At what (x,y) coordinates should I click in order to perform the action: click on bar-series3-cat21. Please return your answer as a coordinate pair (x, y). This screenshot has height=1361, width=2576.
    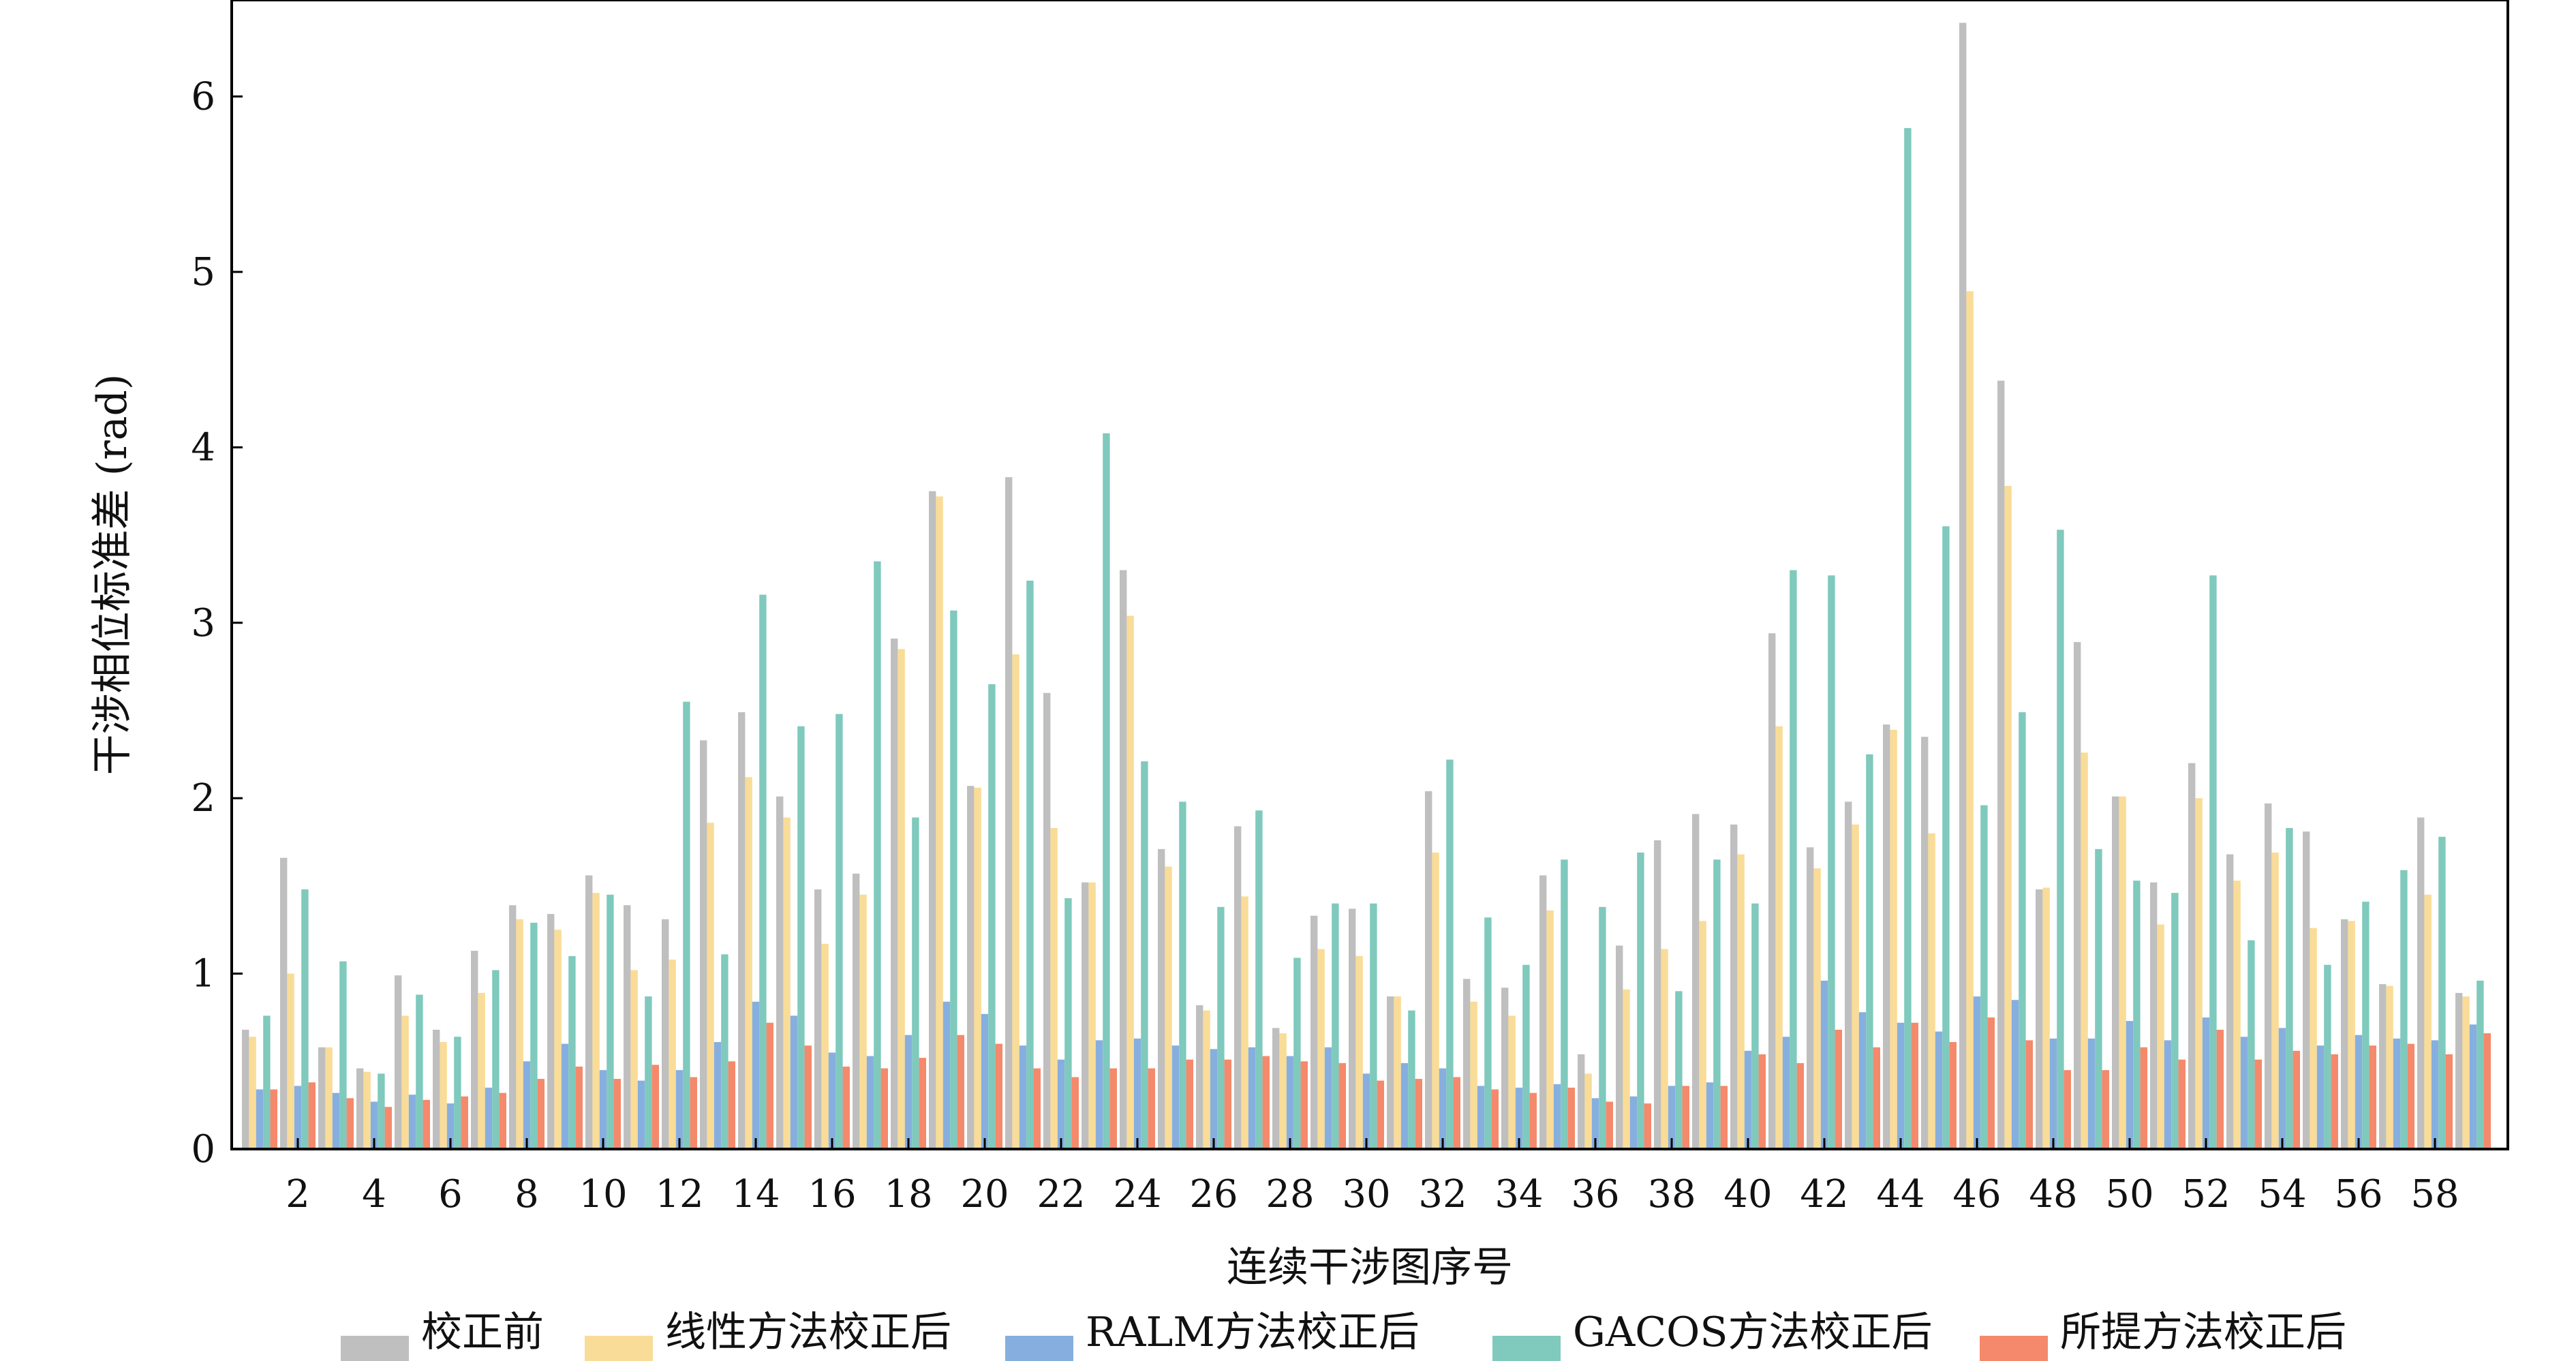
    Looking at the image, I should click on (1023, 1097).